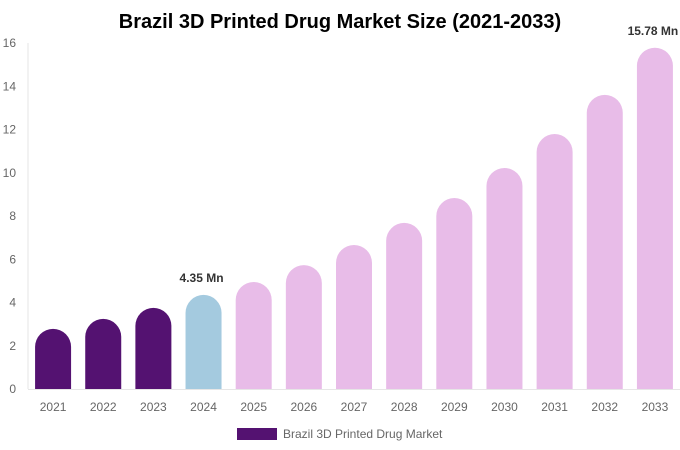 This screenshot has height=450, width=680. I want to click on y-tick-label: 10, so click(10, 173).